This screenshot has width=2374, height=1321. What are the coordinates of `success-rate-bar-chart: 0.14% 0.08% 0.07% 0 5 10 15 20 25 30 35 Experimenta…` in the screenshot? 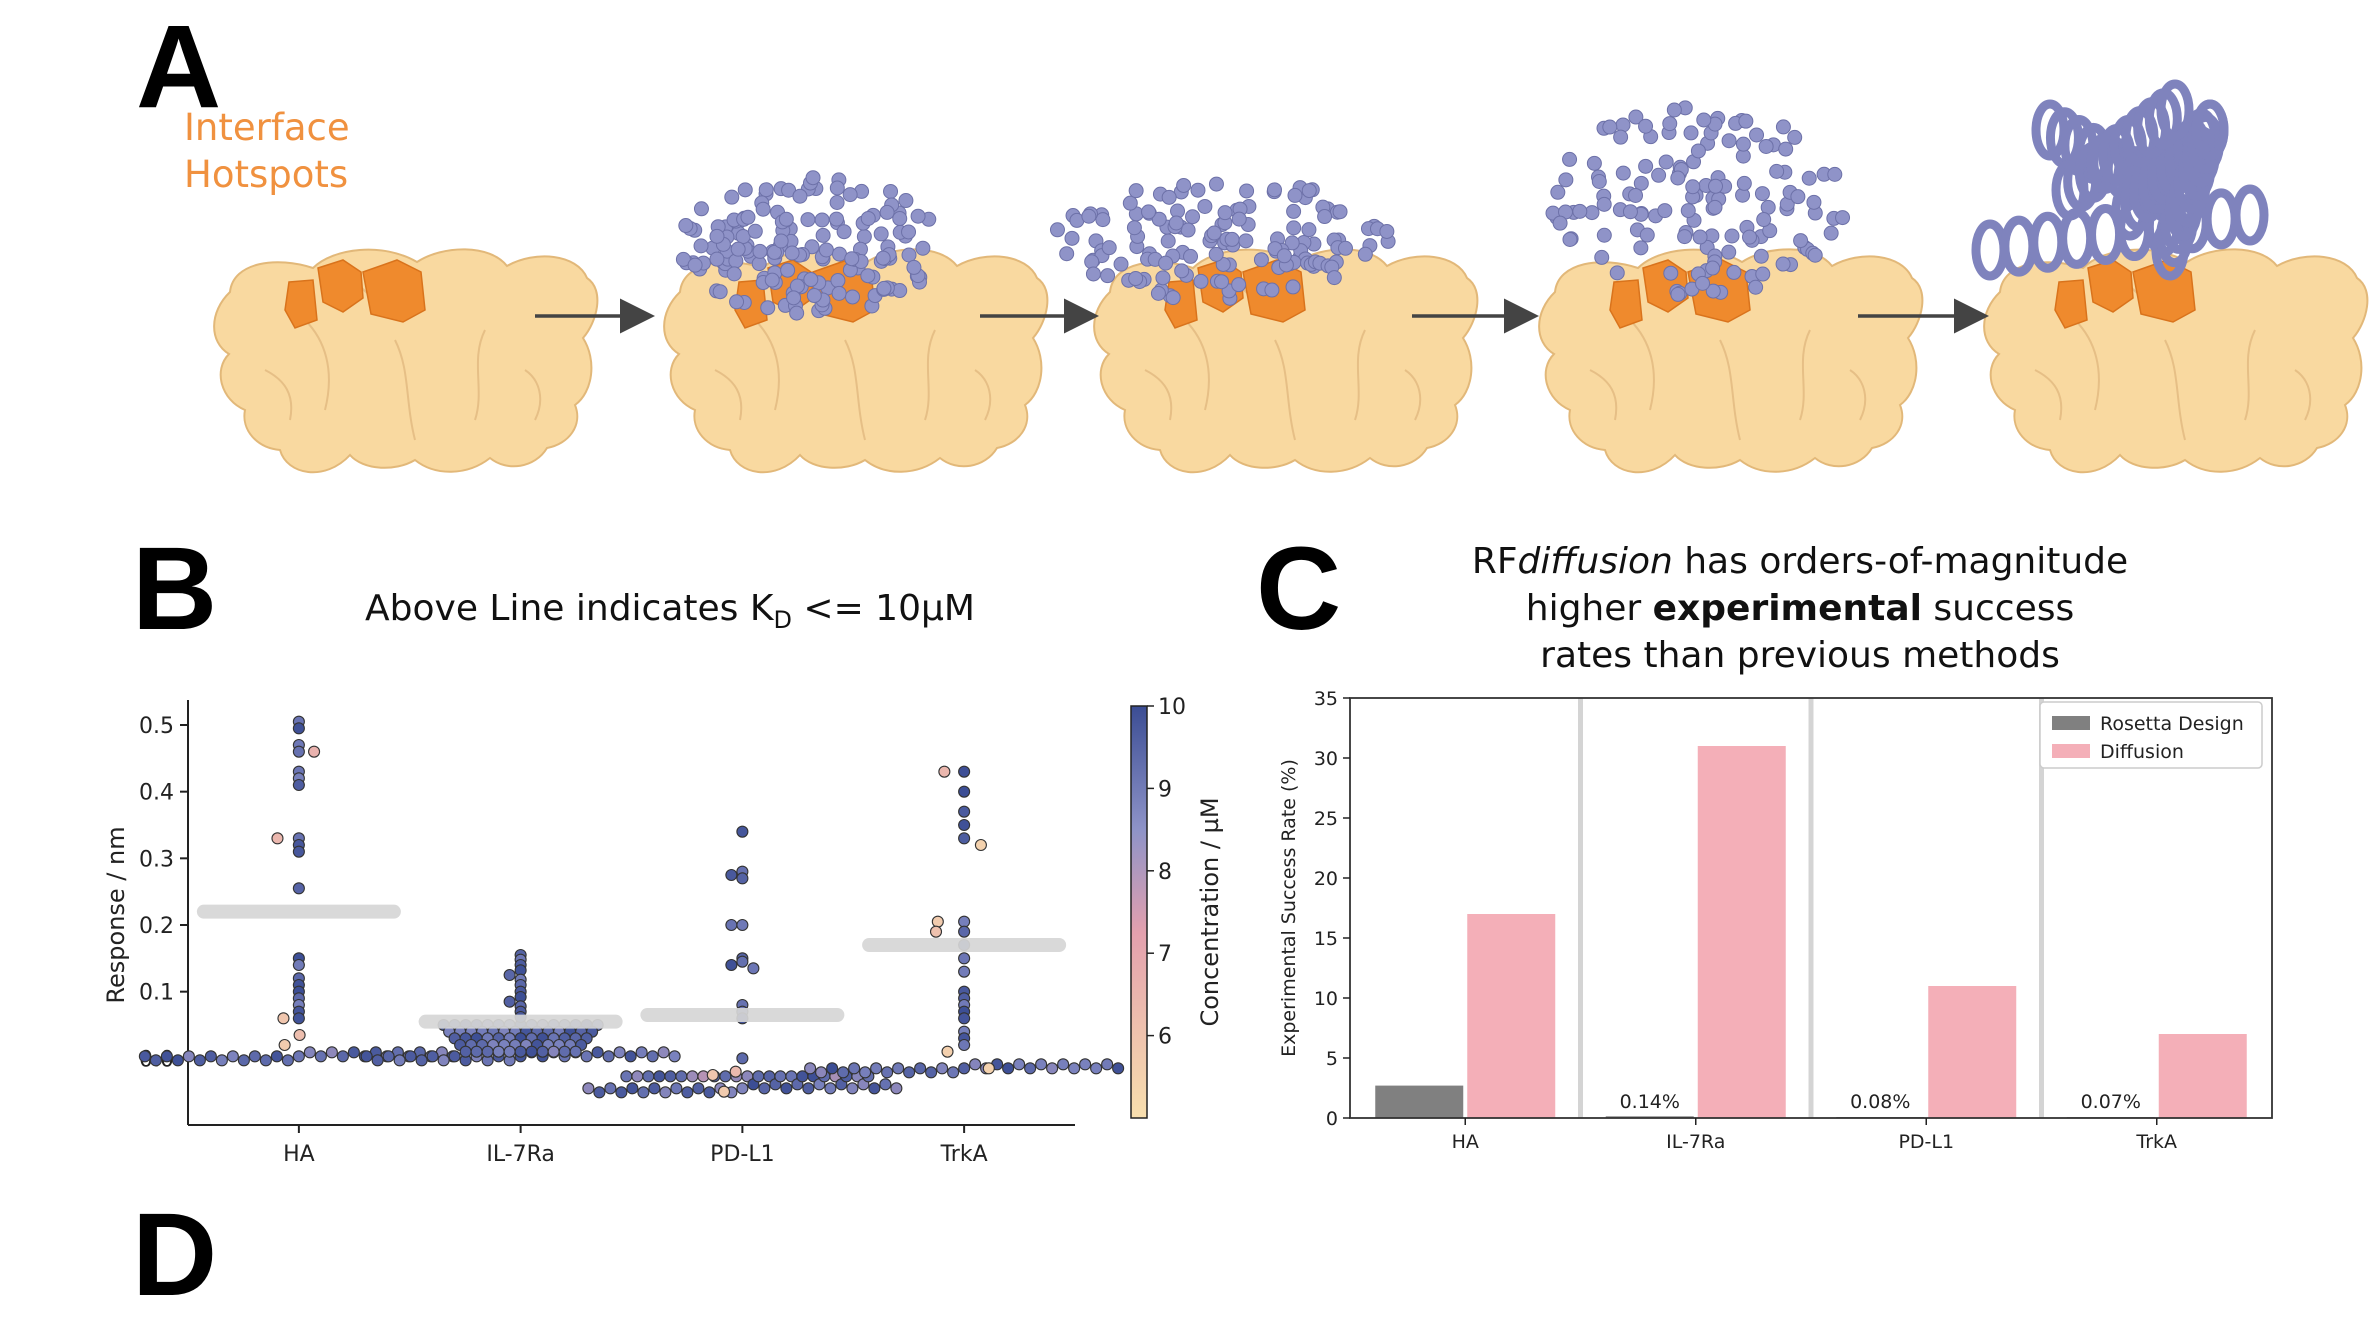 It's located at (1775, 920).